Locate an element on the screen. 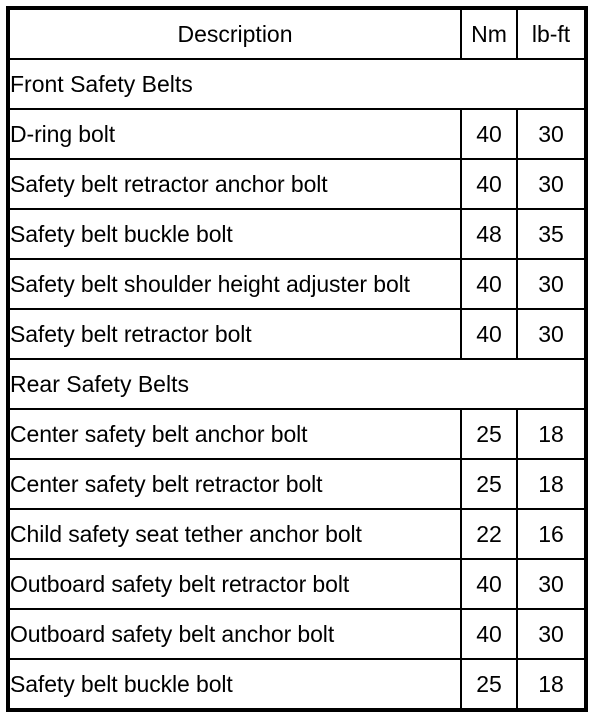 This screenshot has width=608, height=712. table-row: Safety belt retractor bolt 40 30 is located at coordinates (297, 334).